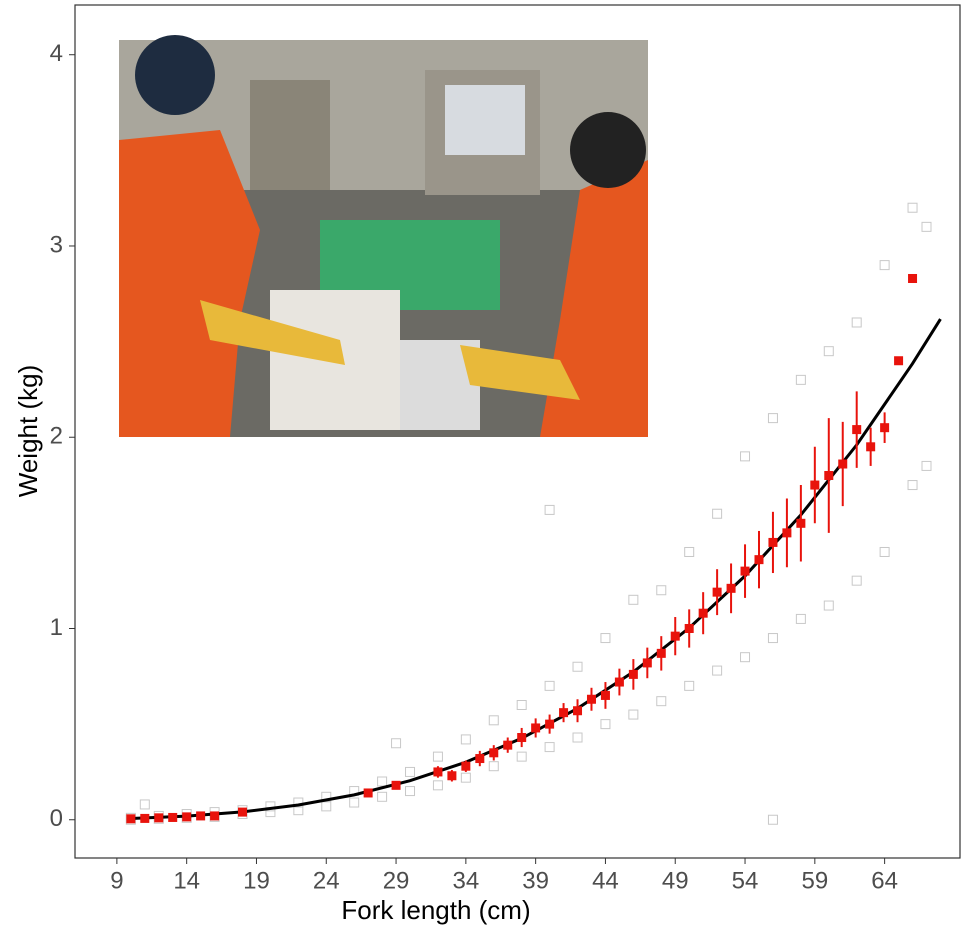  I want to click on x-tick-label: 24, so click(326, 880).